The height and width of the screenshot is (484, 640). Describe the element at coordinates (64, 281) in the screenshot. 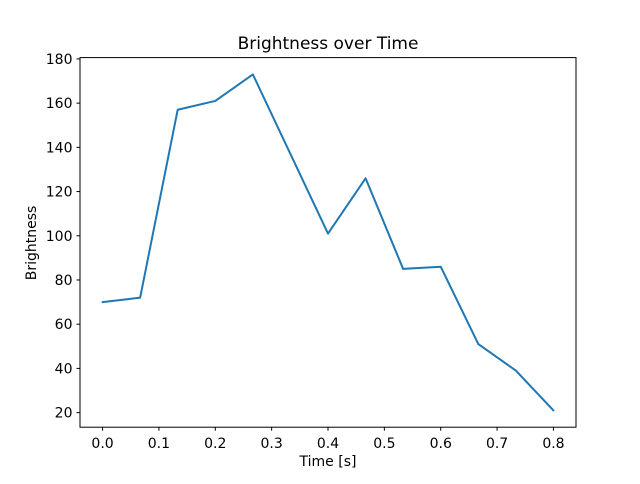

I see `y-tick-label: 80` at that location.